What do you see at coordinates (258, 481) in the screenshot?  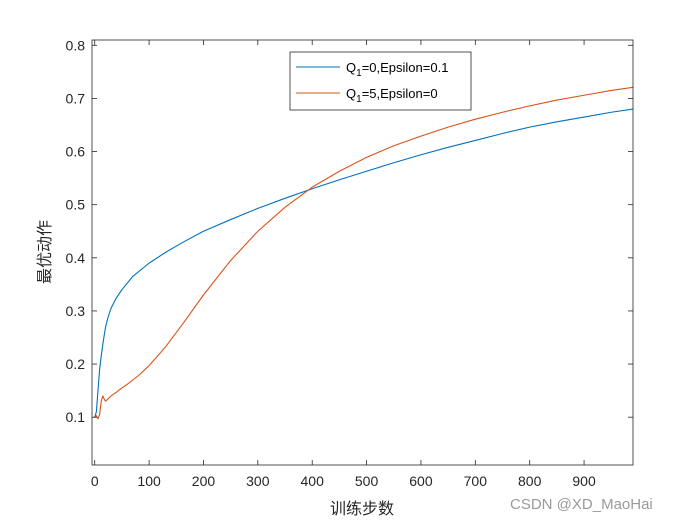 I see `x-tick-label-300: 300` at bounding box center [258, 481].